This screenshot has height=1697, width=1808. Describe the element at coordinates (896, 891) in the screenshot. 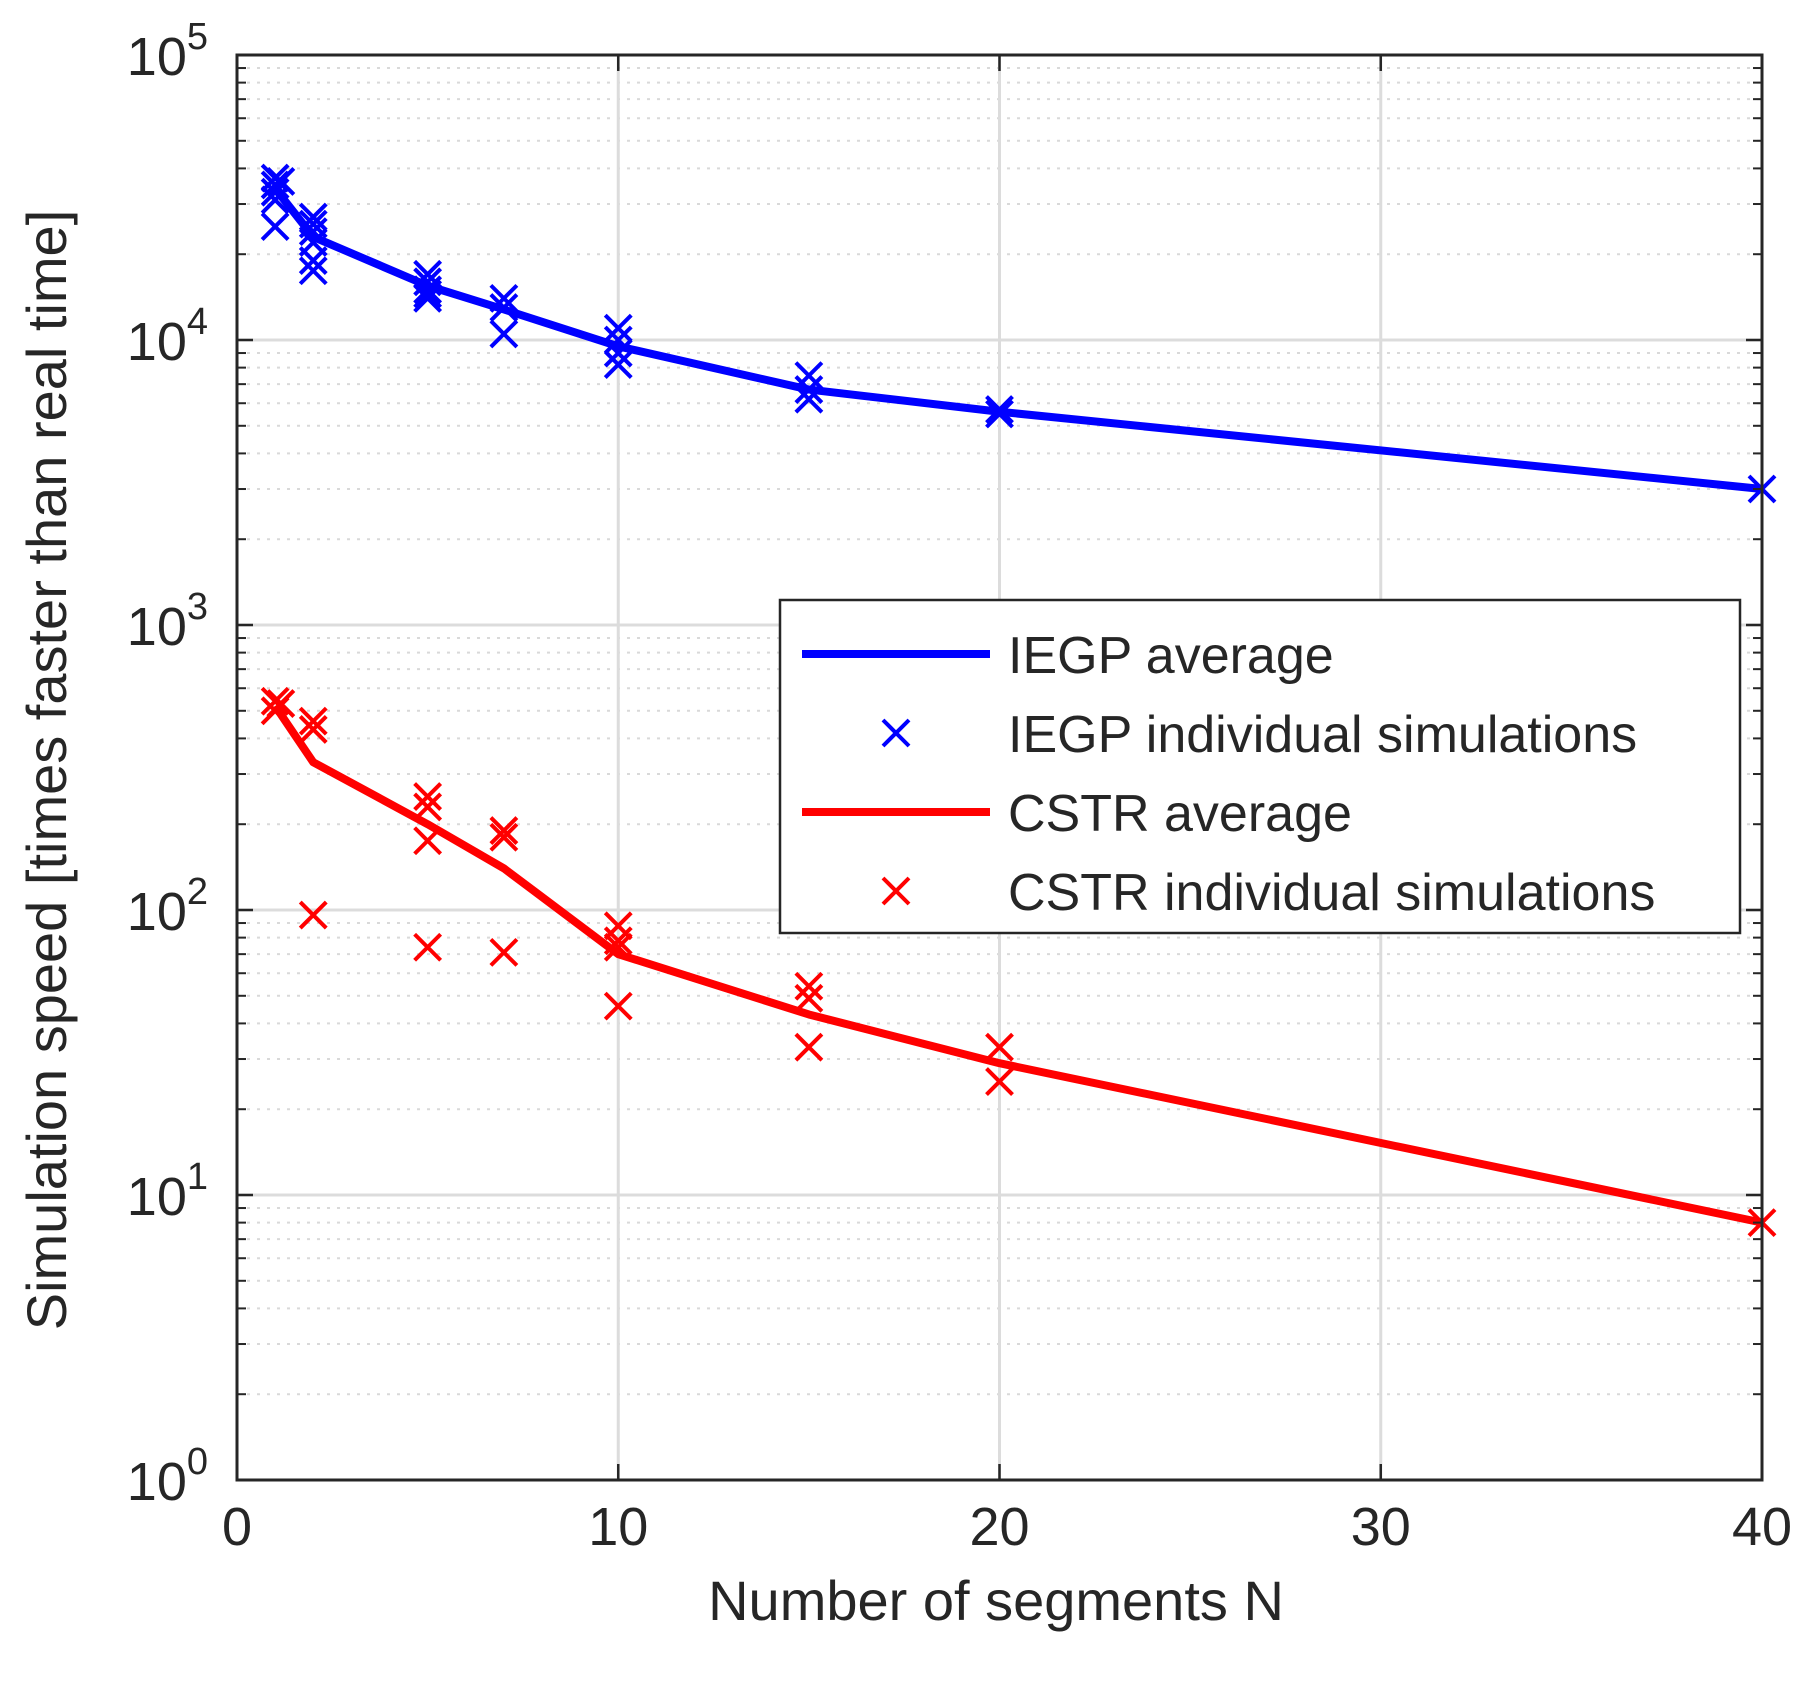

I see `legend-swatch-cstr-individual-simulations` at that location.